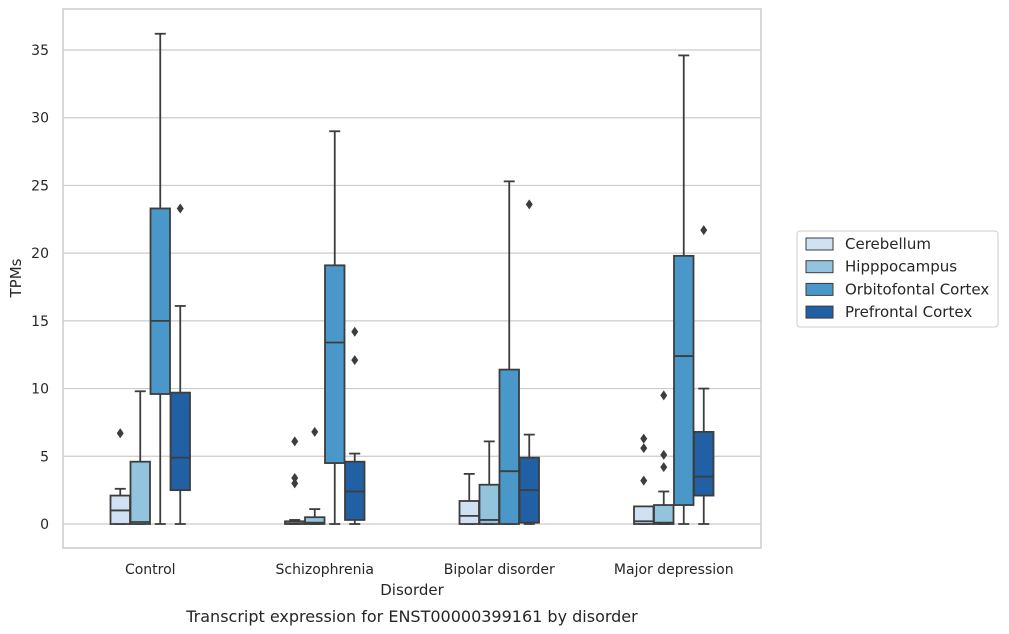 Image resolution: width=1009 pixels, height=634 pixels. Describe the element at coordinates (40, 288) in the screenshot. I see `y-tick-labels: 0 5 10 15 20 25 30 35` at that location.